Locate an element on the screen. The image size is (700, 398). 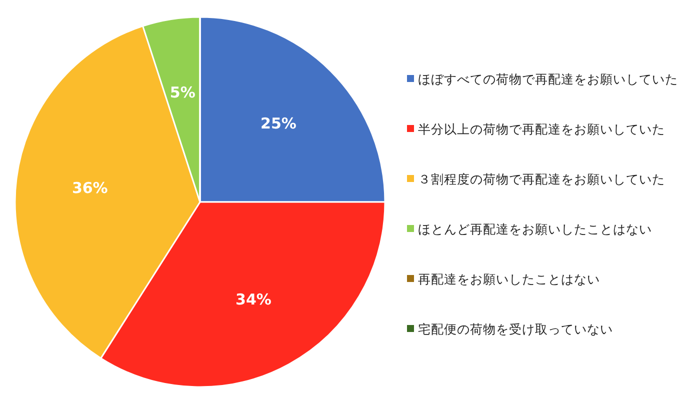
legend-label: ほぼすべての荷物で再配達をお願いしていた is located at coordinates (548, 79).